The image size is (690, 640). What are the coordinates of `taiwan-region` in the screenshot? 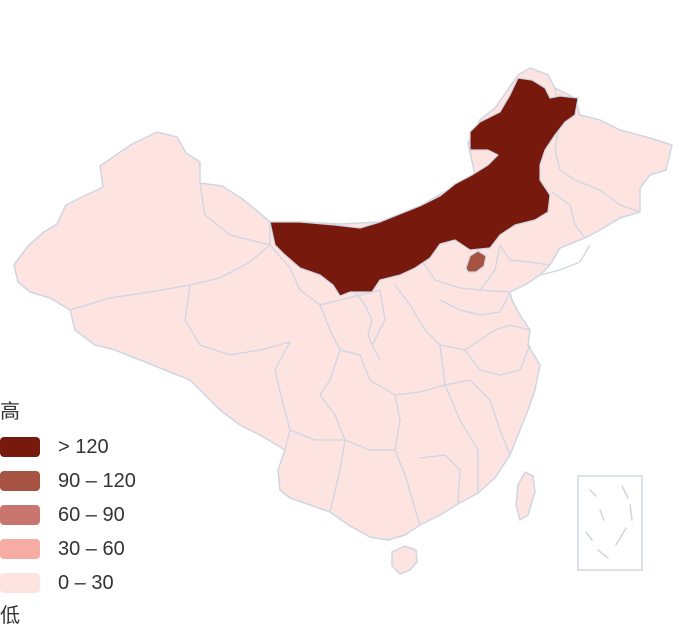 It's located at (525, 496).